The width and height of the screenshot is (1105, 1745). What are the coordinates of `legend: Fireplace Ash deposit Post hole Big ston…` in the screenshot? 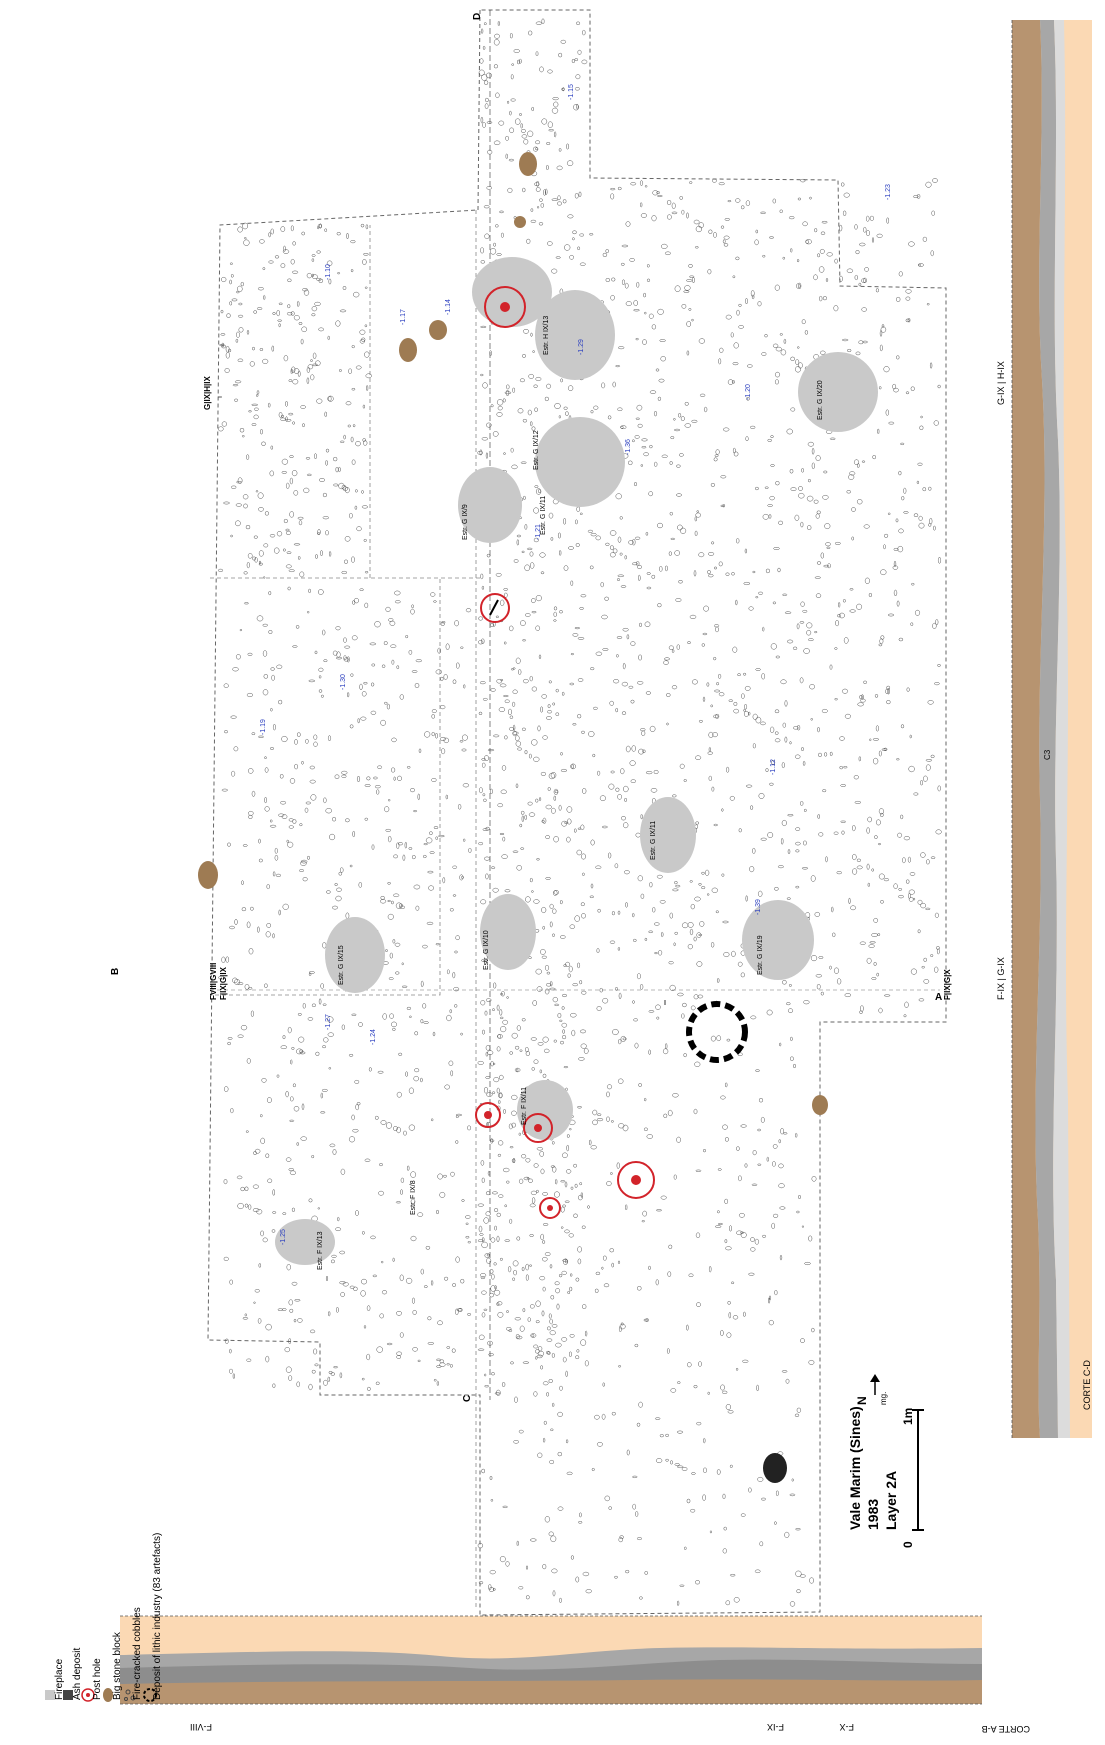 It's located at (104, 1617).